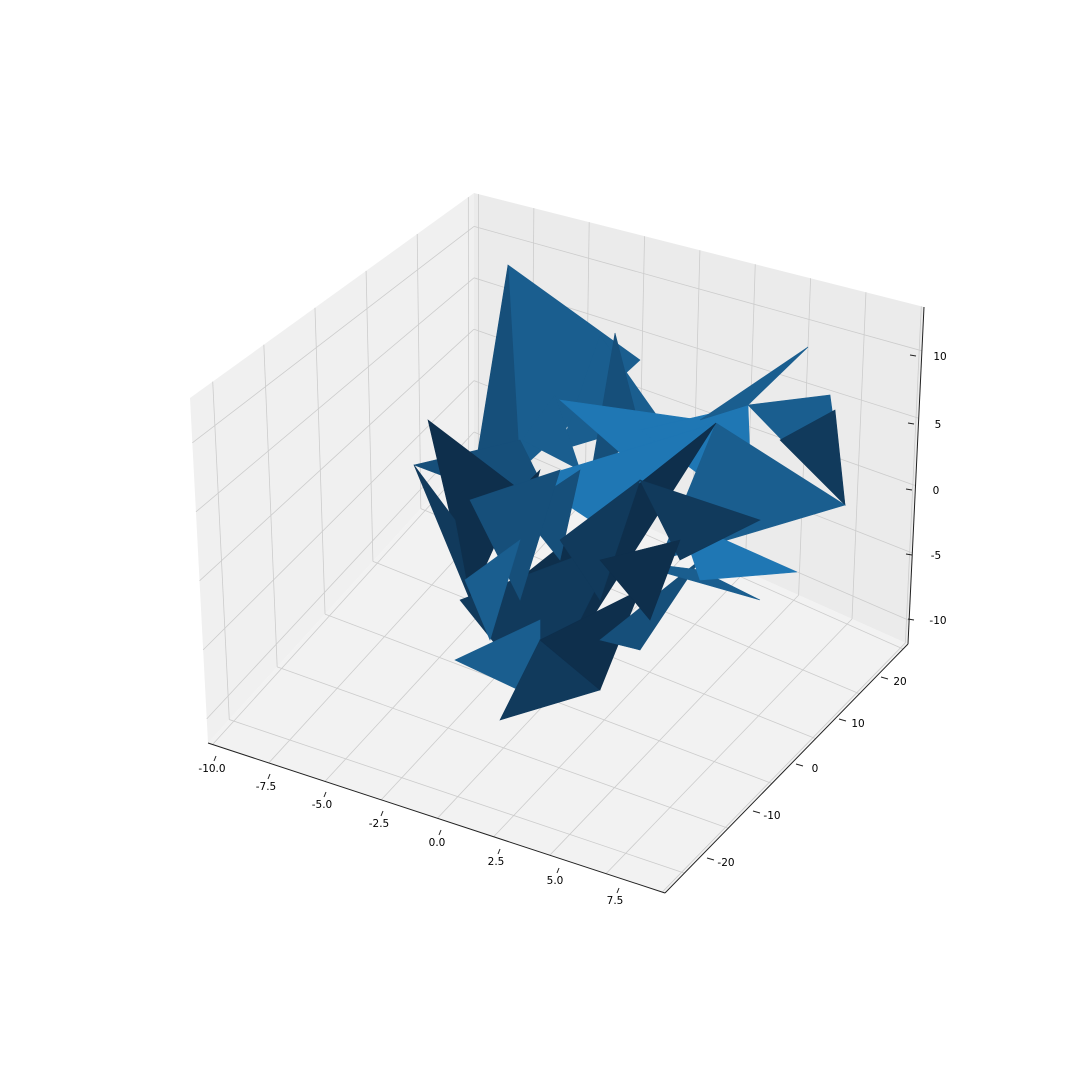 The width and height of the screenshot is (1080, 1085). I want to click on x-tick-label: 0.0, so click(437, 843).